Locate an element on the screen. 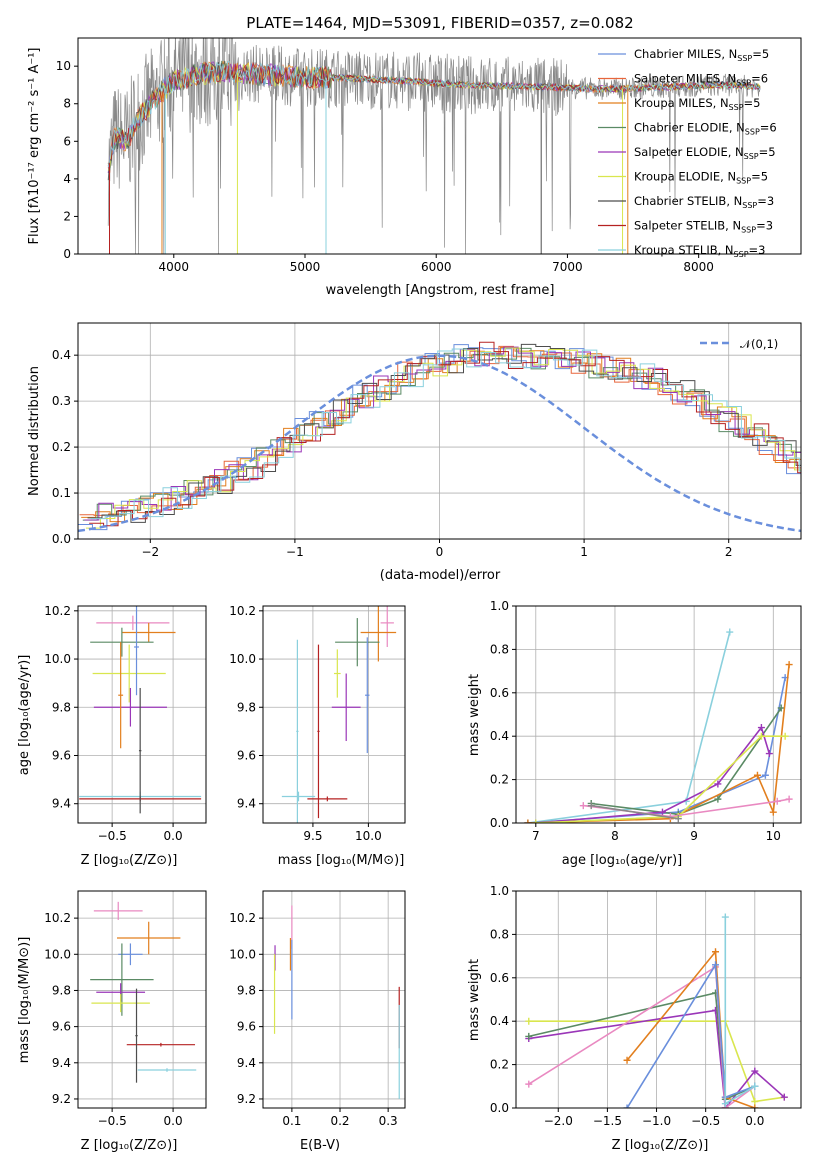 This screenshot has height=1170, width=819. weight-vs-metallicity-panel: −2.0 −1.5 −1.0 −0.5 0.0 0.0 0.2 0.4 0.6 0.8 1.0 is located at coordinates (646, 1006).